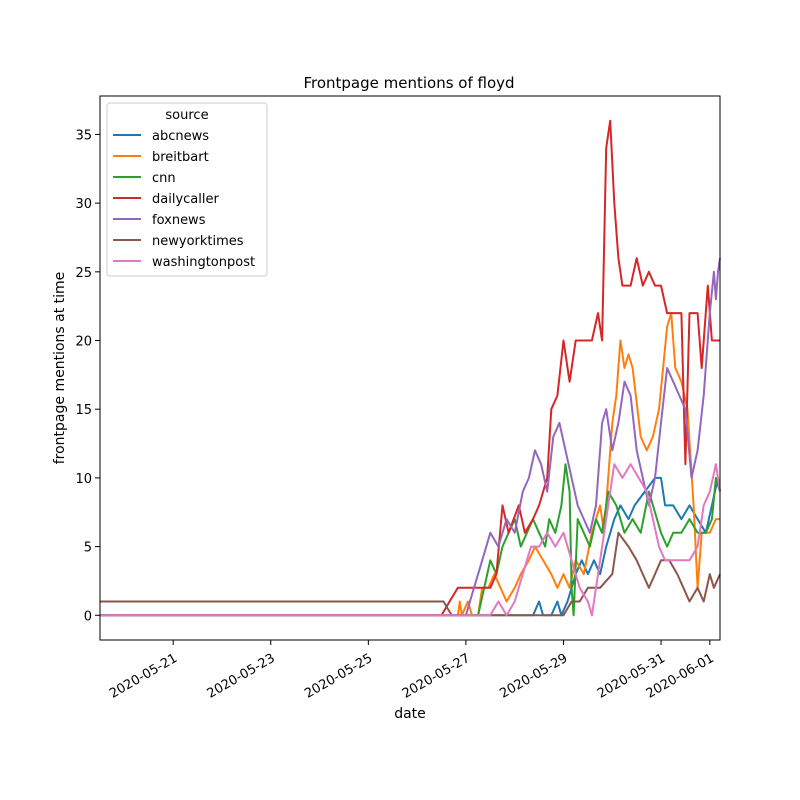 This screenshot has width=800, height=800. I want to click on legend-label: washingtonpost, so click(203, 262).